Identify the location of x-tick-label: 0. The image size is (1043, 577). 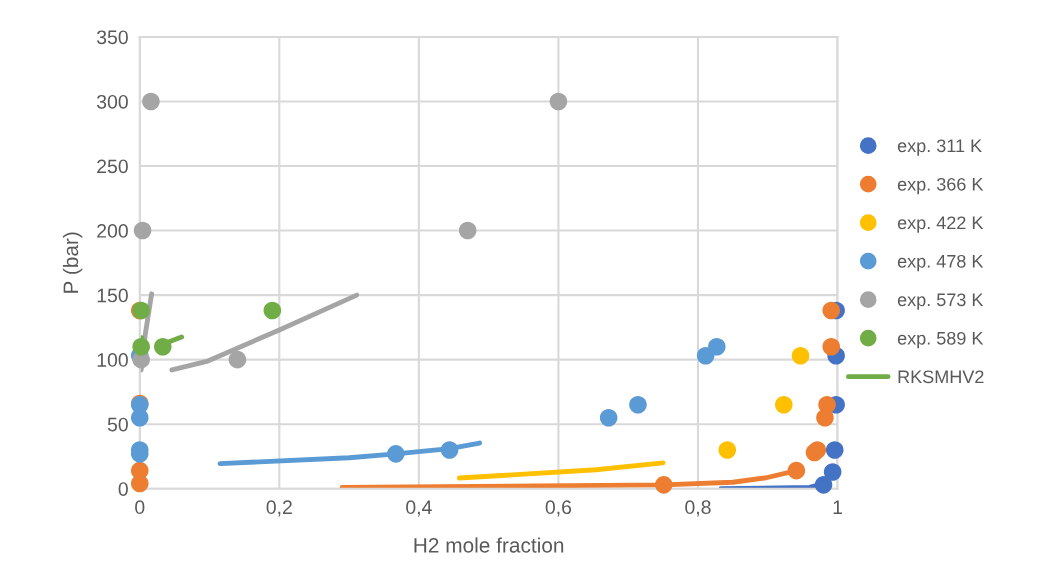
(140, 507).